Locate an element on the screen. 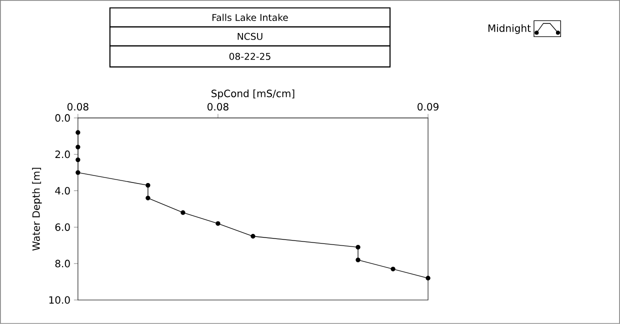  y-tick-label: 8.0 is located at coordinates (62, 264).